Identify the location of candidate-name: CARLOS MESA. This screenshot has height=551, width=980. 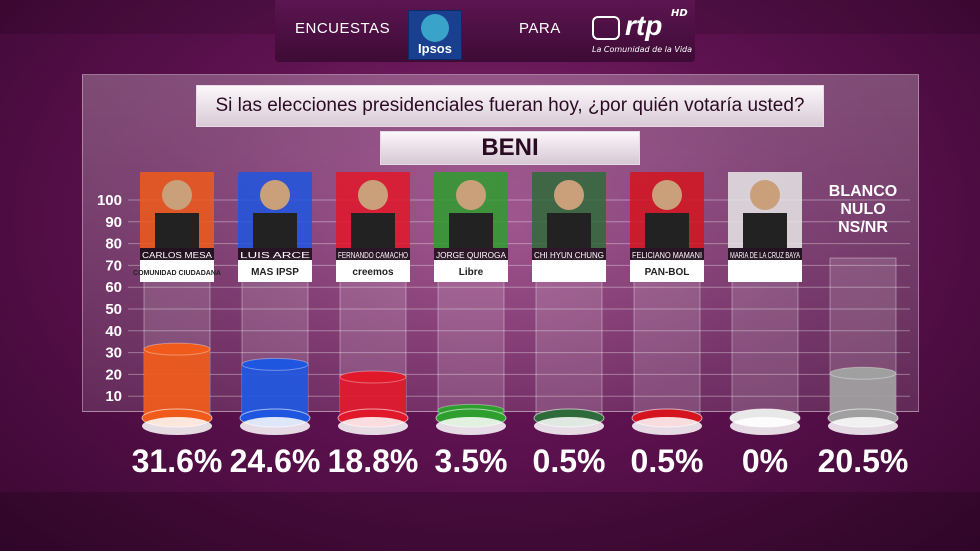
(177, 255).